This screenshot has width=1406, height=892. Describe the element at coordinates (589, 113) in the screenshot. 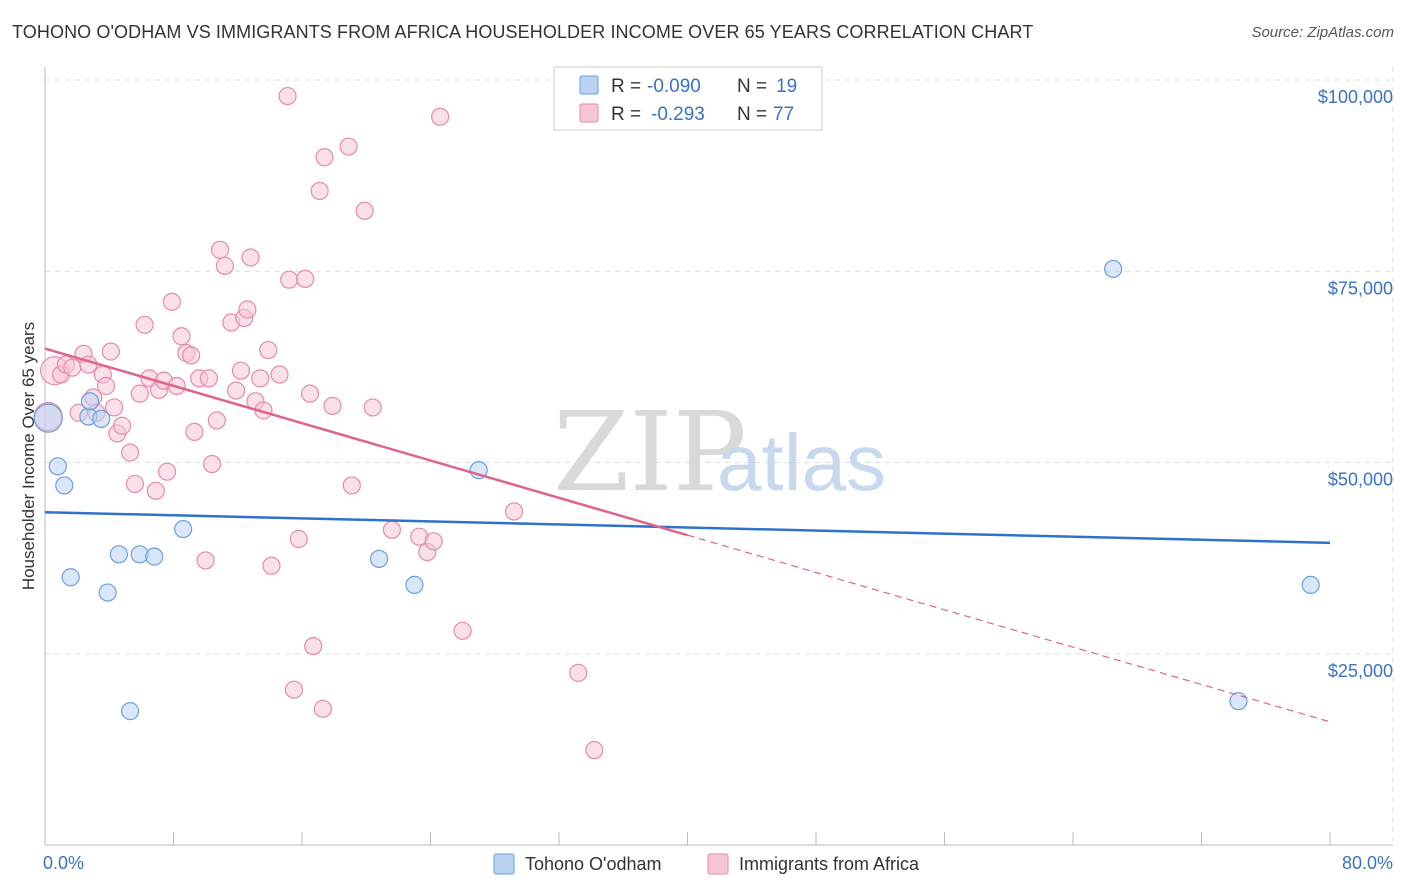

I see `legend-swatch-africa` at that location.